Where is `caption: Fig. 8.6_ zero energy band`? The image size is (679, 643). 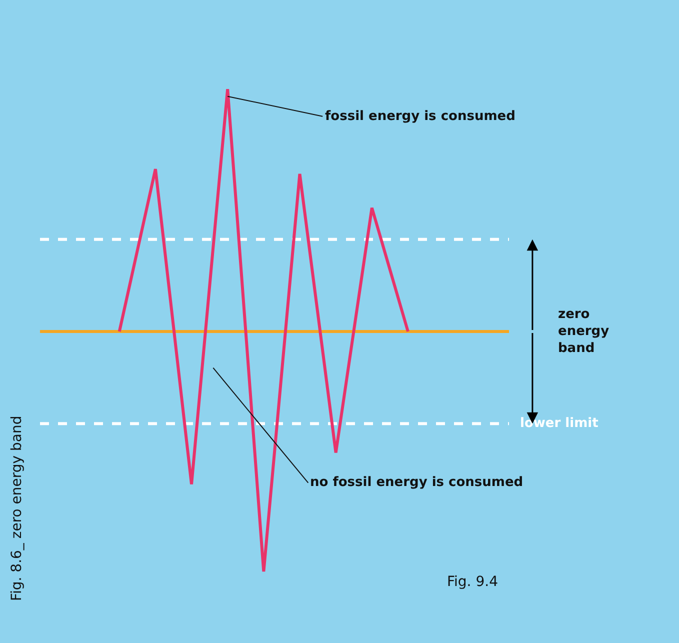 caption: Fig. 8.6_ zero energy band is located at coordinates (17, 509).